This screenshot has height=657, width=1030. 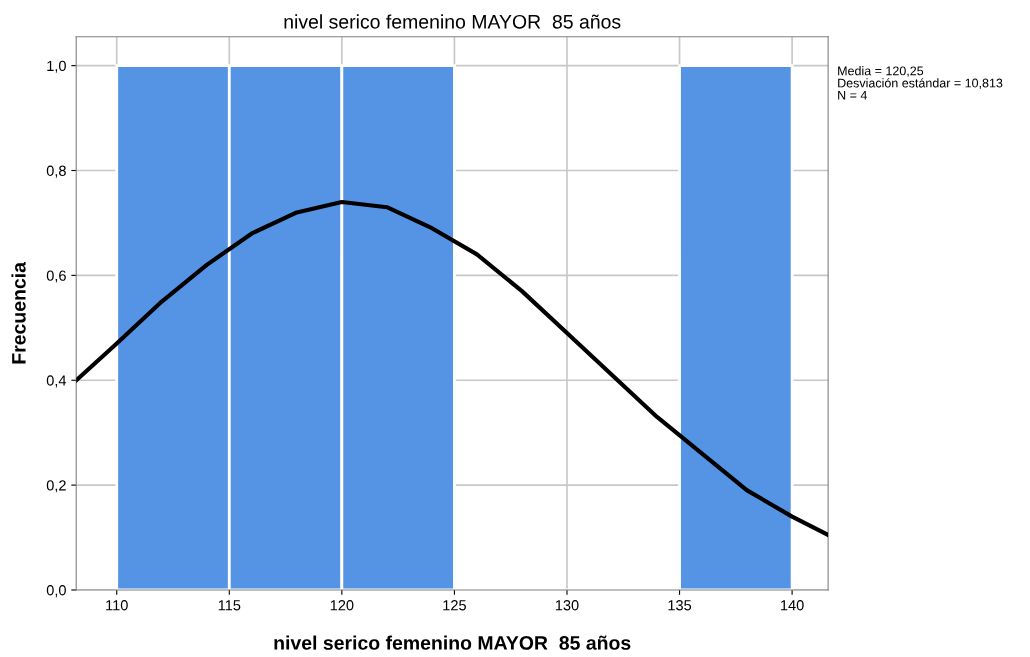 I want to click on text: Media = 120,25, so click(x=881, y=71).